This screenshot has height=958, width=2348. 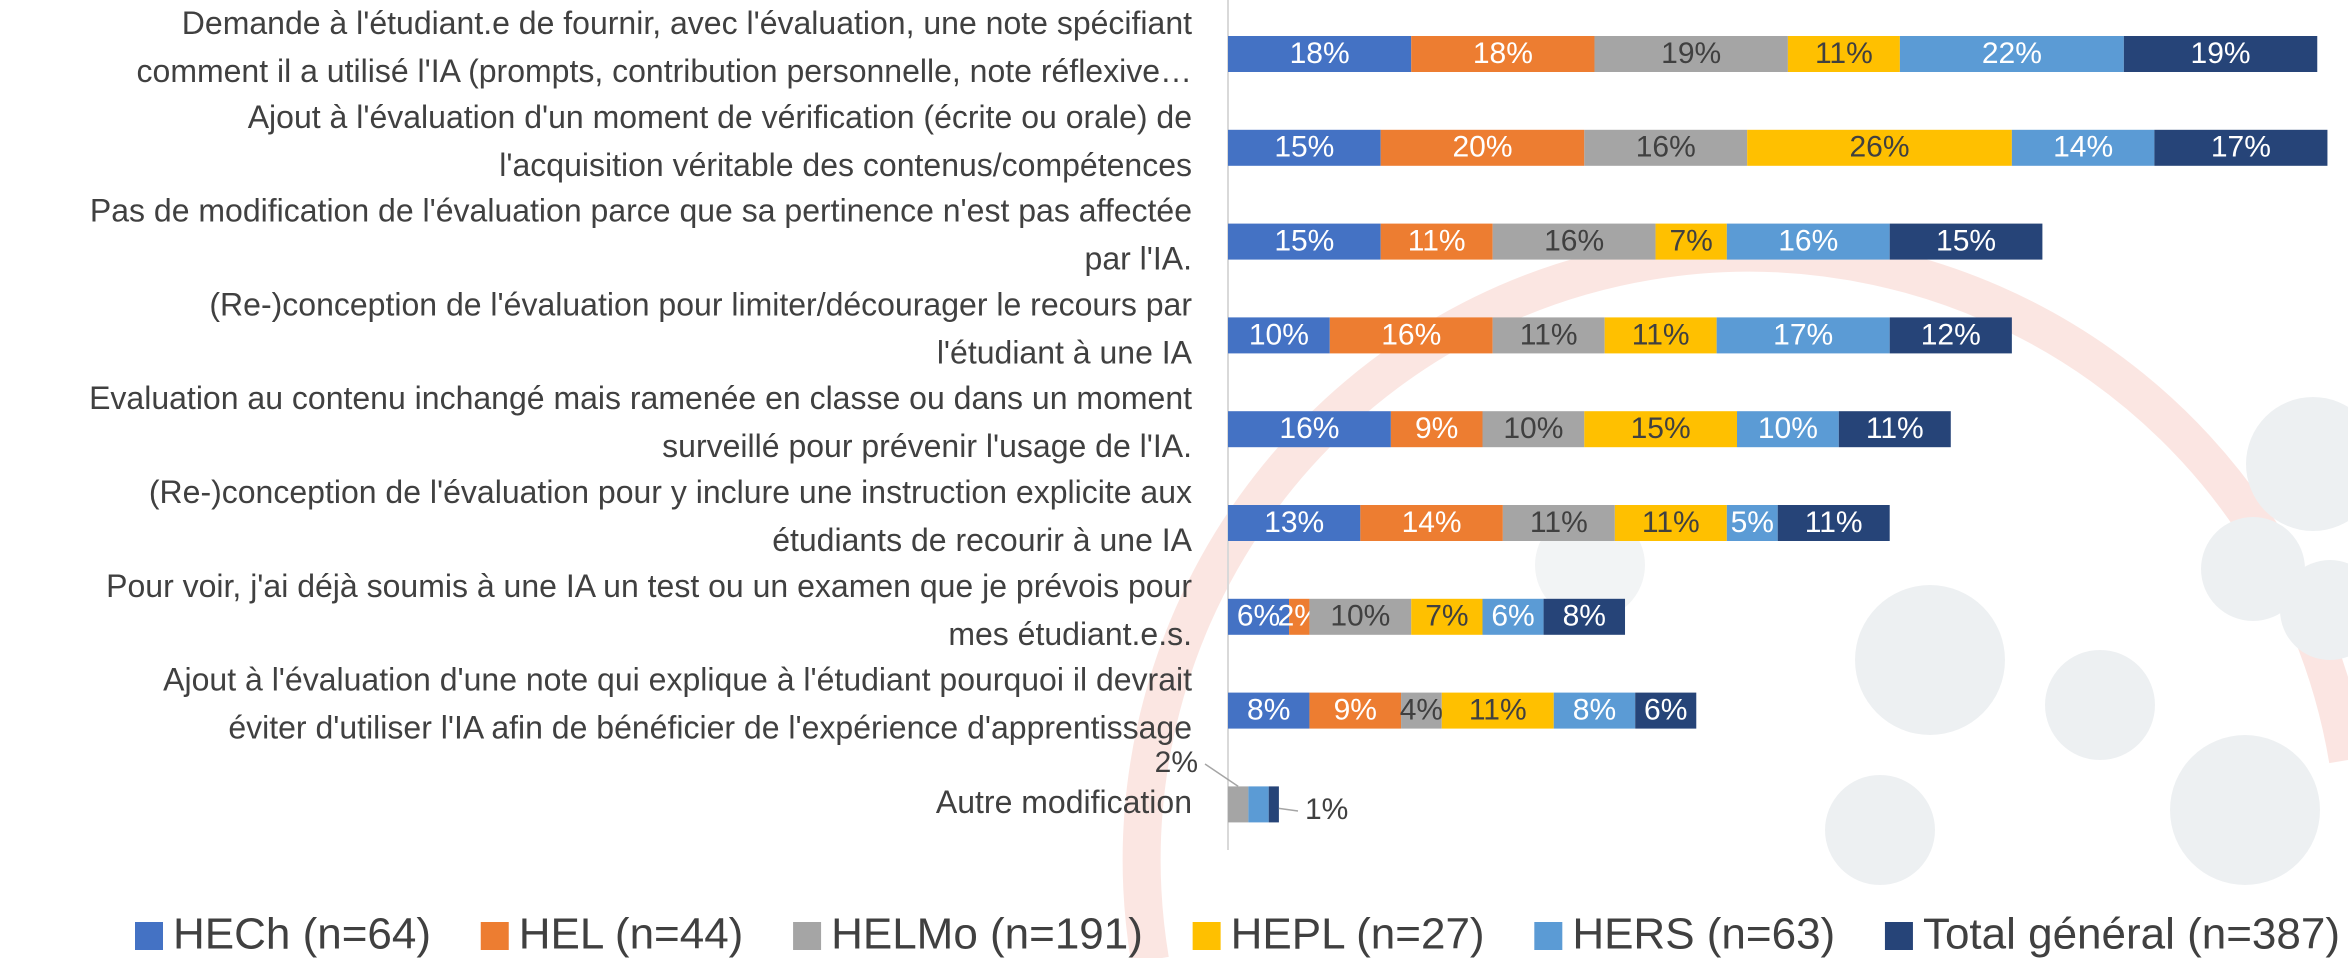 I want to click on category-label: Autre modification, so click(x=1064, y=802).